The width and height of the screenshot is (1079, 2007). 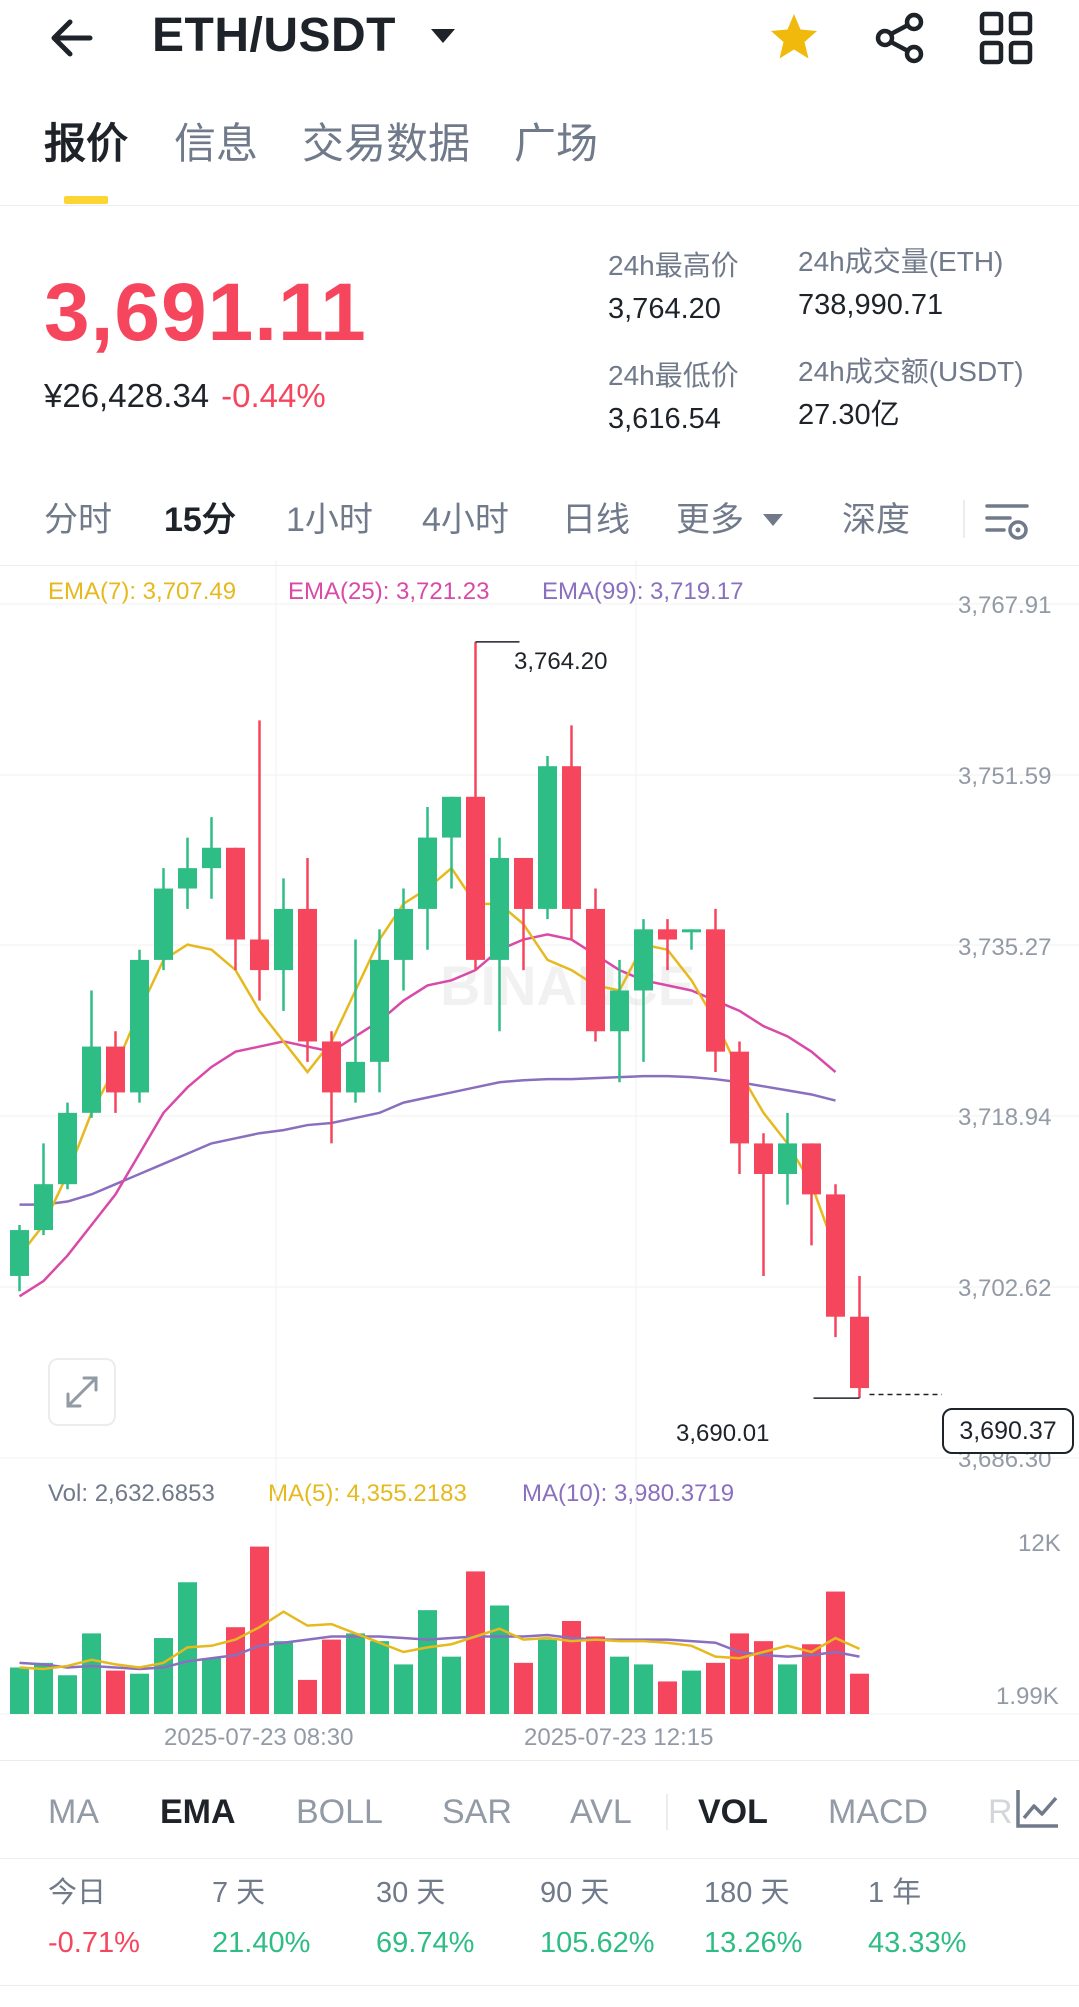 I want to click on indicator-more: R, so click(x=1000, y=1812).